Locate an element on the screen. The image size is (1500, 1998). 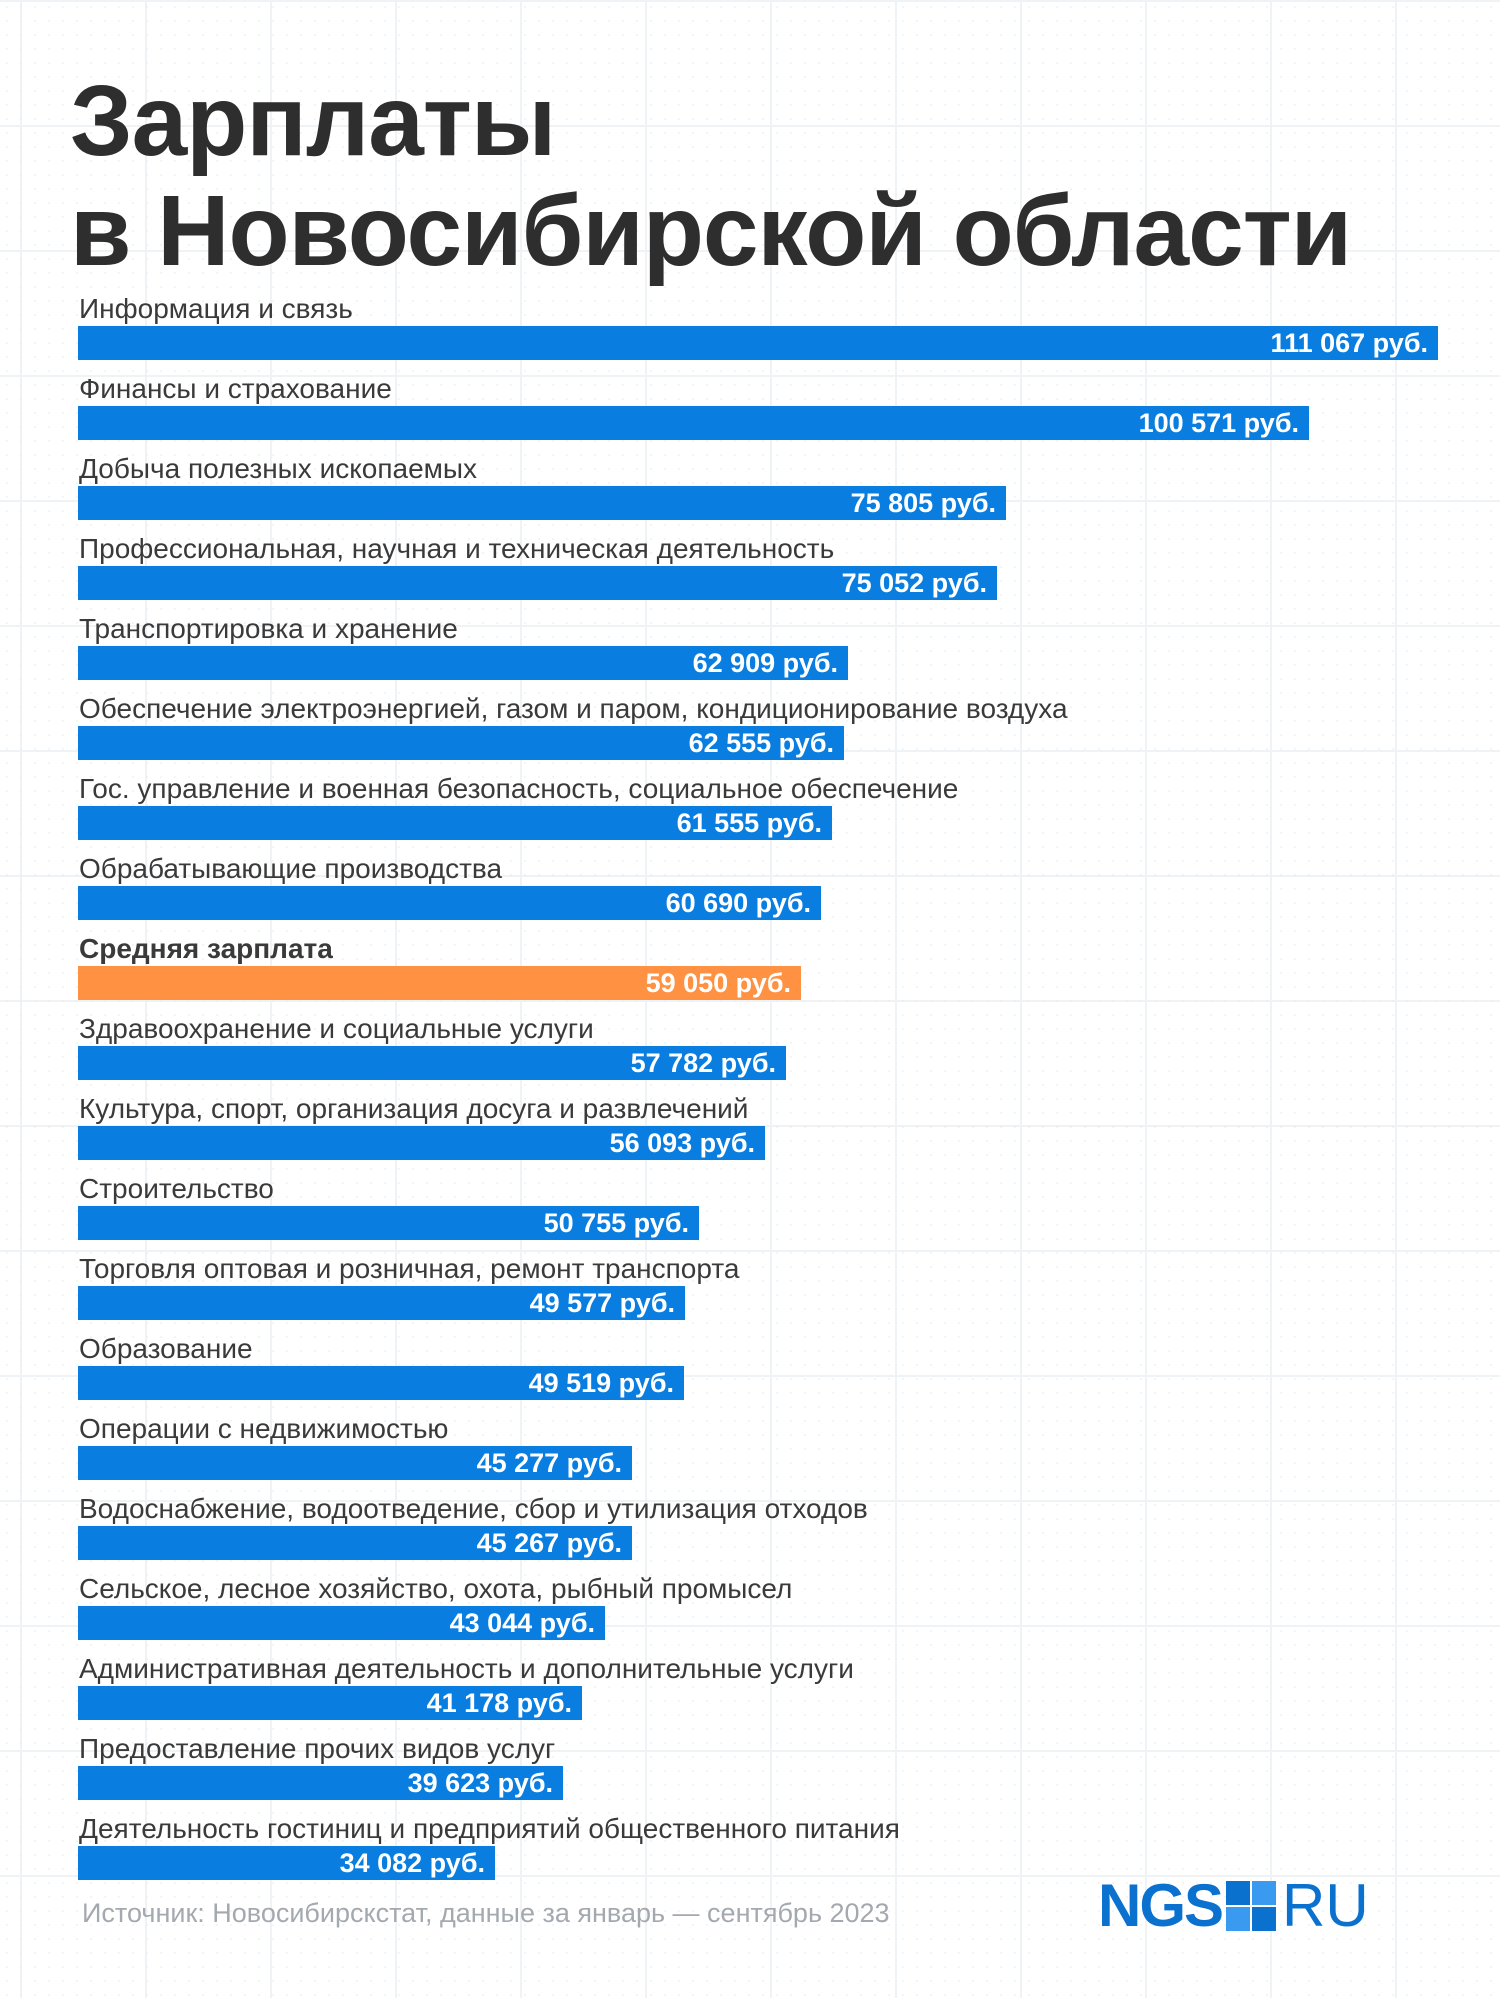
page-title: Зарплаты в Новосибирской области is located at coordinates (711, 176).